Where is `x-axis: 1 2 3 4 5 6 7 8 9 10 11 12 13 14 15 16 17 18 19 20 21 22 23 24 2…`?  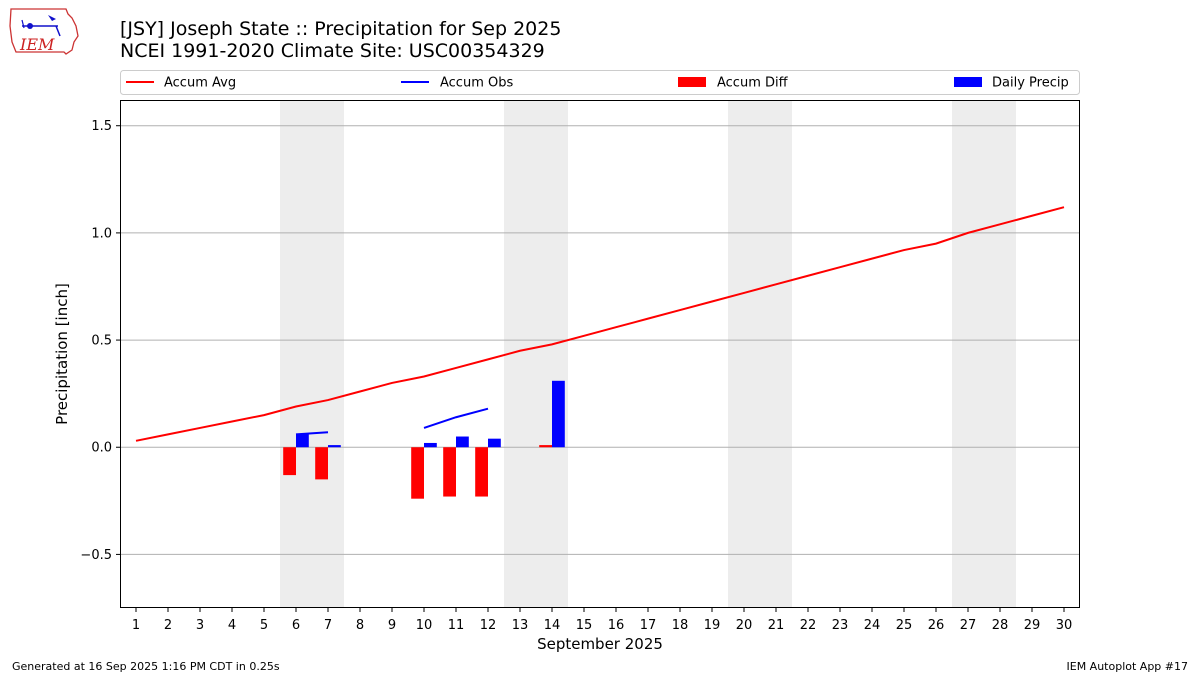 x-axis: 1 2 3 4 5 6 7 8 9 10 11 12 13 14 15 16 17 18 19 20 21 22 23 24 2… is located at coordinates (602, 620).